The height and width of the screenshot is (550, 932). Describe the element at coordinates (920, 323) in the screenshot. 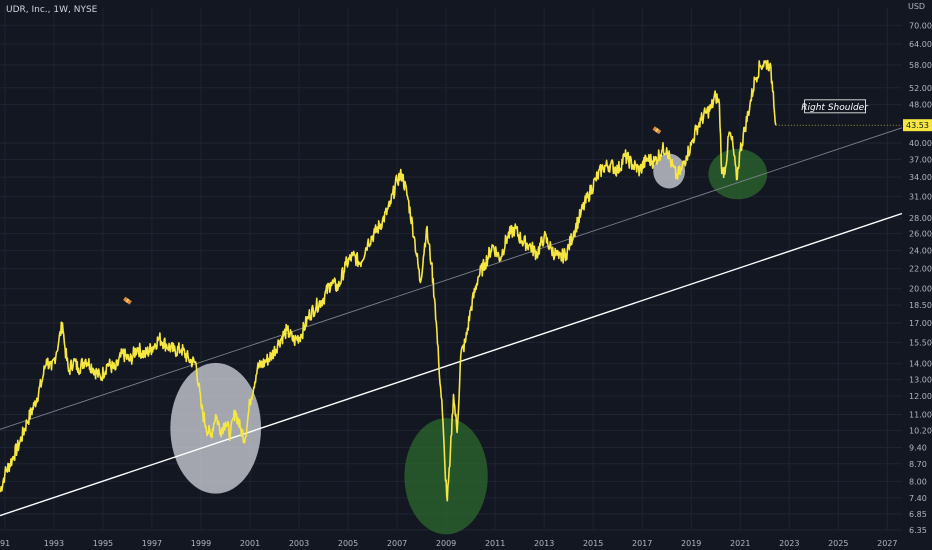

I see `y-tick-label: 17.00` at that location.